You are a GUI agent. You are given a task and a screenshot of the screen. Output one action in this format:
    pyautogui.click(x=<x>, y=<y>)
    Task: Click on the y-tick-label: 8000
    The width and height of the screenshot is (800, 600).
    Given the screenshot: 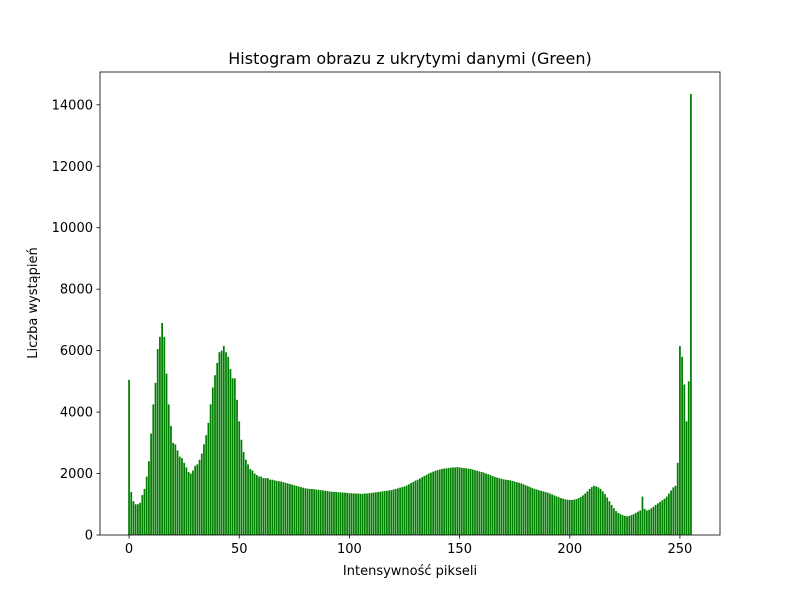 What is the action you would take?
    pyautogui.click(x=76, y=290)
    